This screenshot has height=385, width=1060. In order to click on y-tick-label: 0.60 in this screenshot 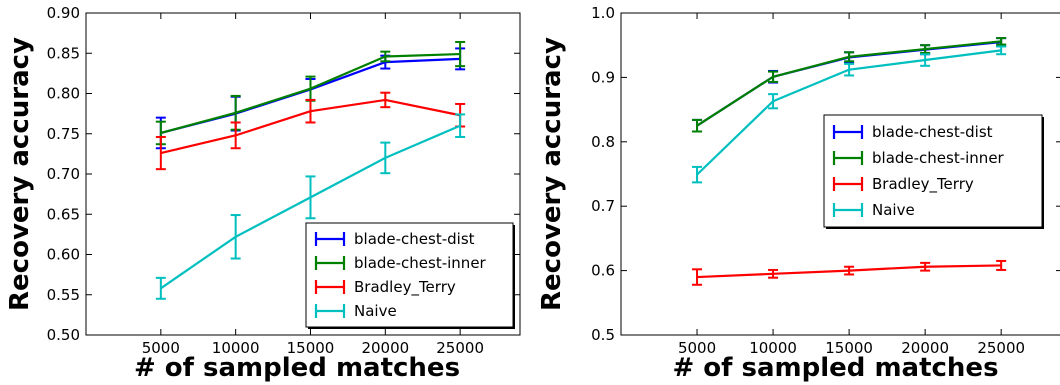, I will do `click(63, 255)`.